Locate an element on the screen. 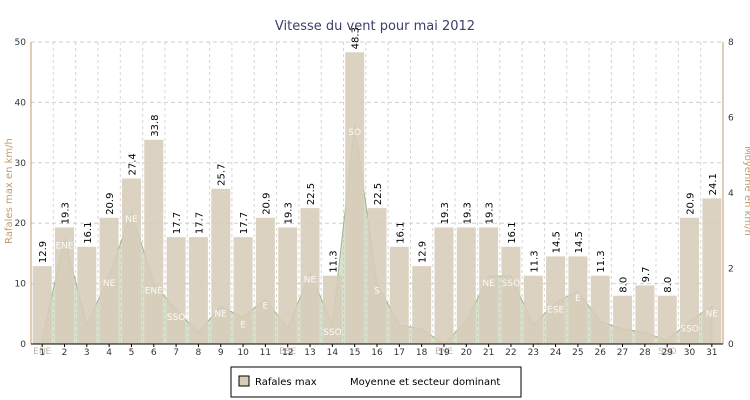  x-tick-label: 22 is located at coordinates (510, 353).